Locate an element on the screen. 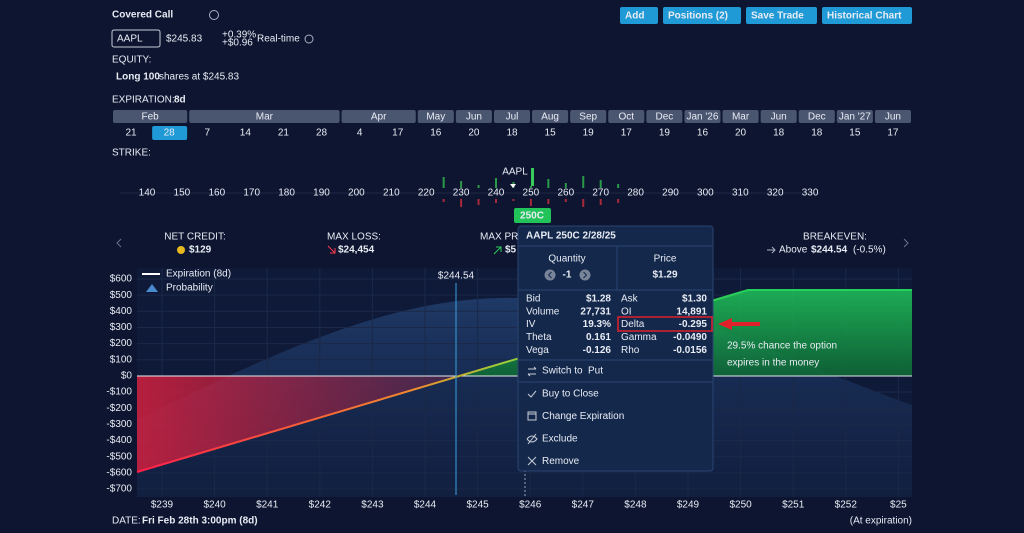 The height and width of the screenshot is (533, 1024). right-arrow is located at coordinates (771, 250).